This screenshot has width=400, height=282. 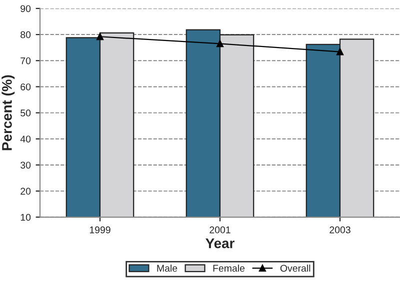 What do you see at coordinates (25, 165) in the screenshot?
I see `y-tick-label: 30` at bounding box center [25, 165].